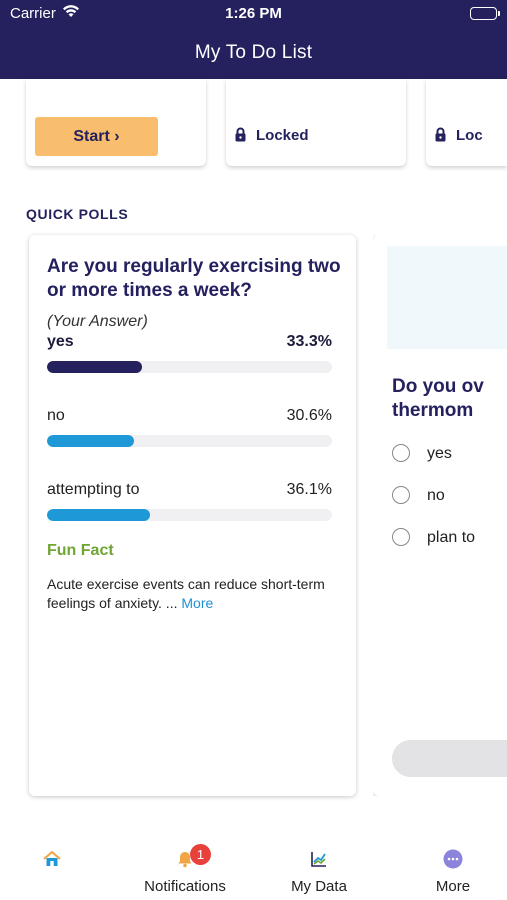  I want to click on more-dots-icon, so click(453, 859).